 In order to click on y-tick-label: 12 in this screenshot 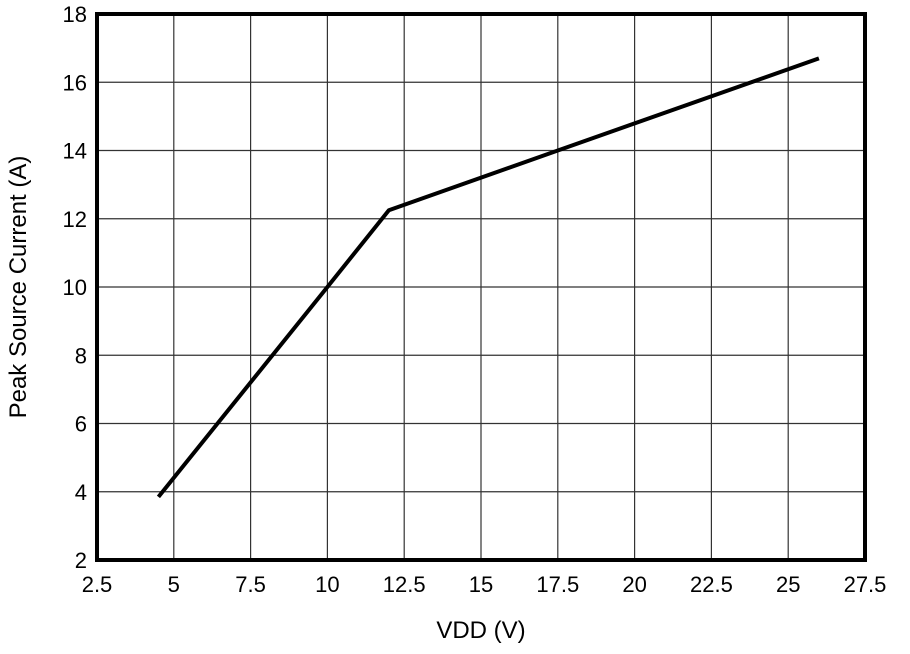, I will do `click(75, 219)`.